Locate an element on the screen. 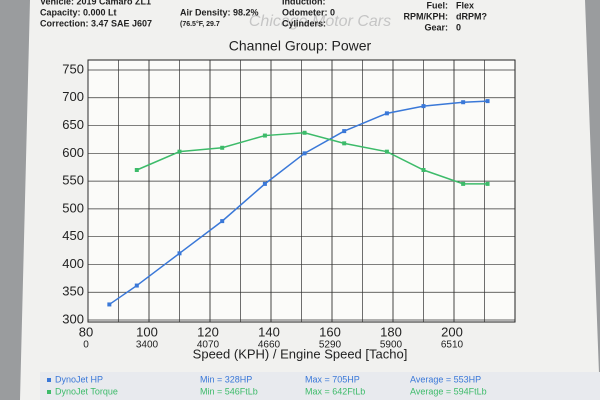  x-tick-label: 100 is located at coordinates (147, 331).